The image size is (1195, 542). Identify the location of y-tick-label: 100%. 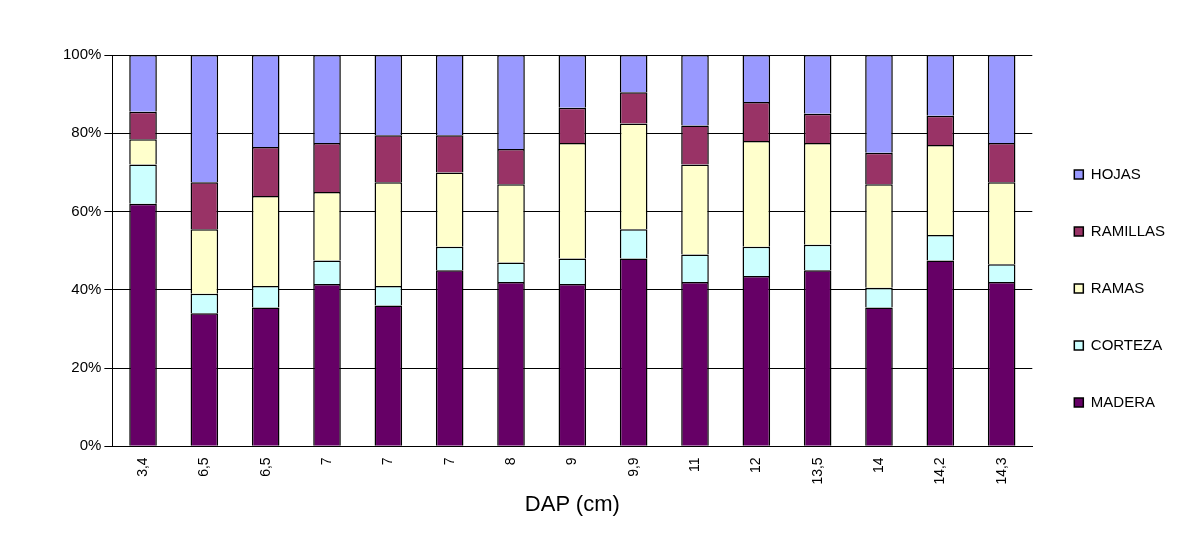
(82, 54).